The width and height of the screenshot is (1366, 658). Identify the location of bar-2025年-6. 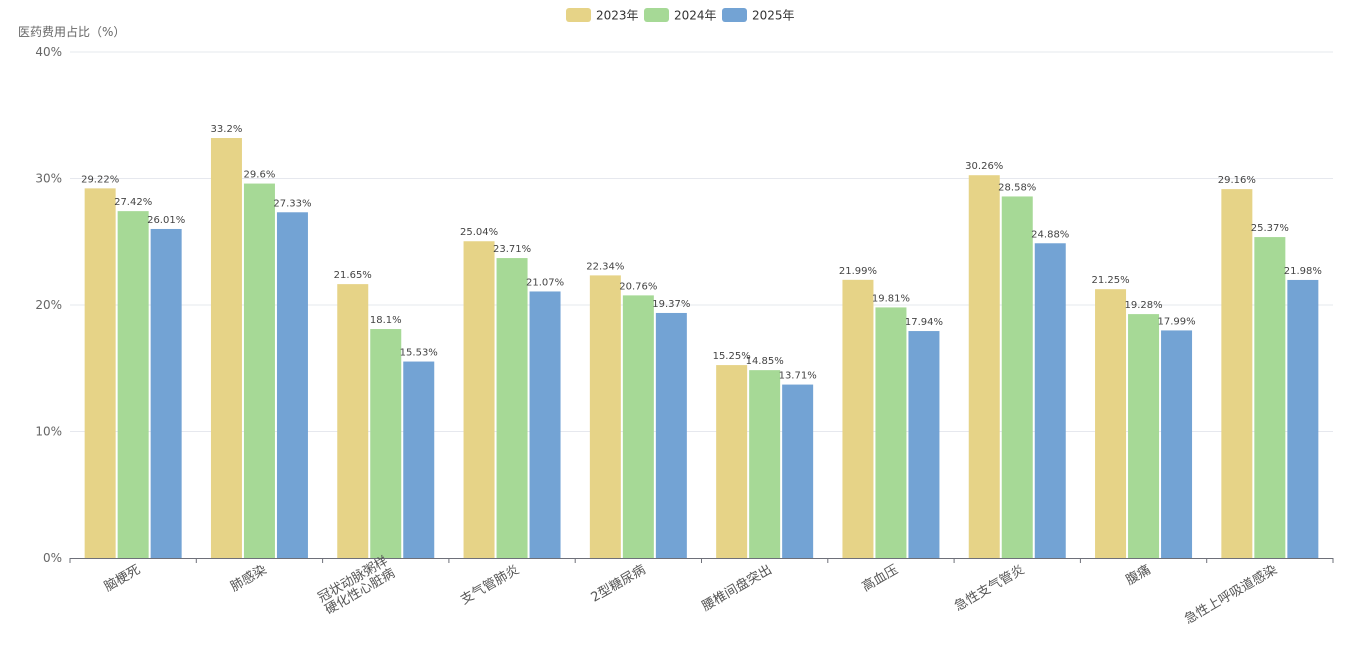
(924, 444).